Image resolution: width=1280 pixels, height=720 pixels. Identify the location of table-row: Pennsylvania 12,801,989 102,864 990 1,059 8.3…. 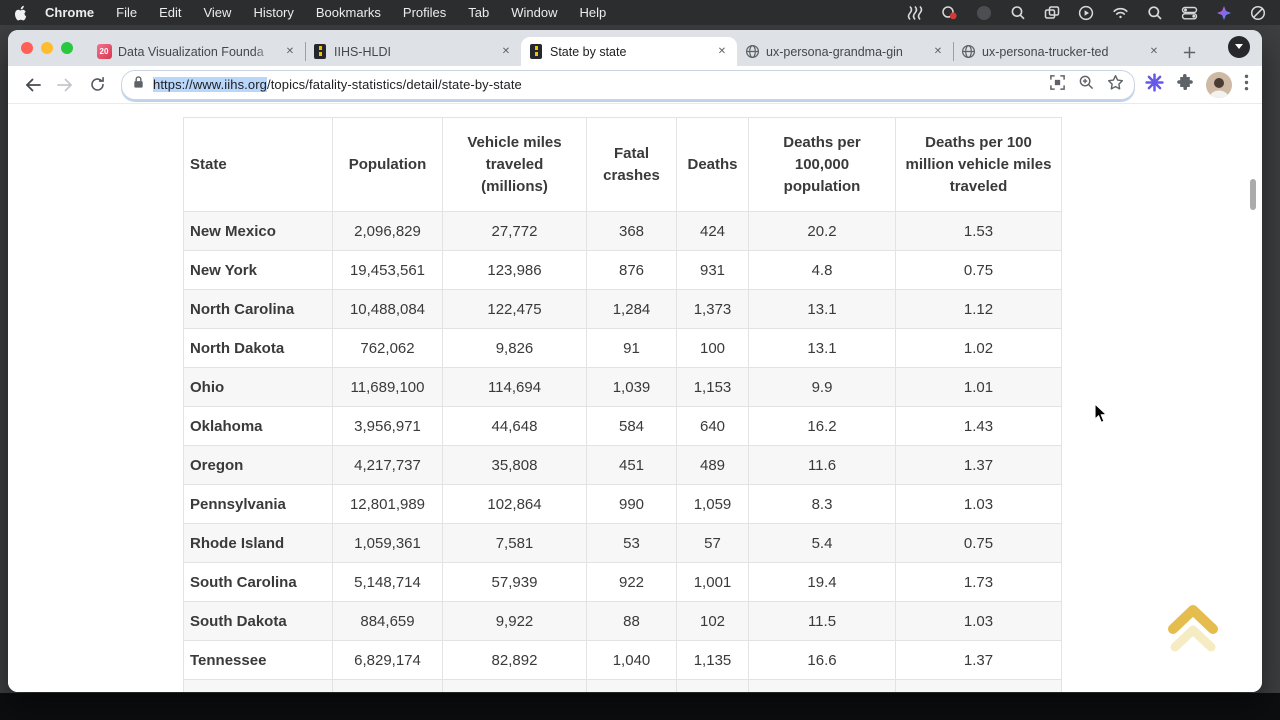
(622, 504).